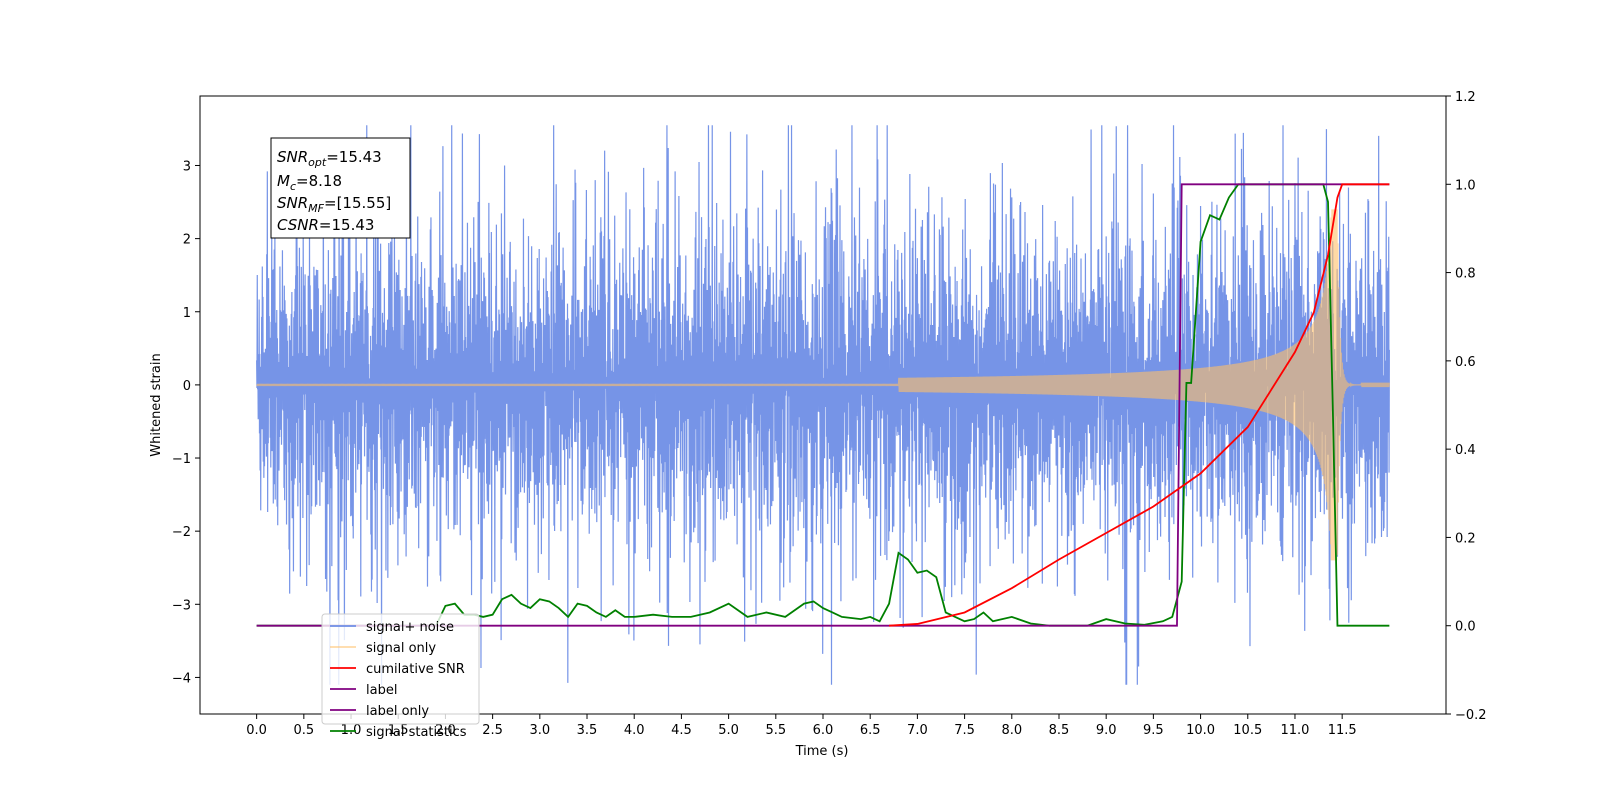 The height and width of the screenshot is (804, 1600). Describe the element at coordinates (1465, 274) in the screenshot. I see `y-right-tick-label-2: 0.8` at that location.